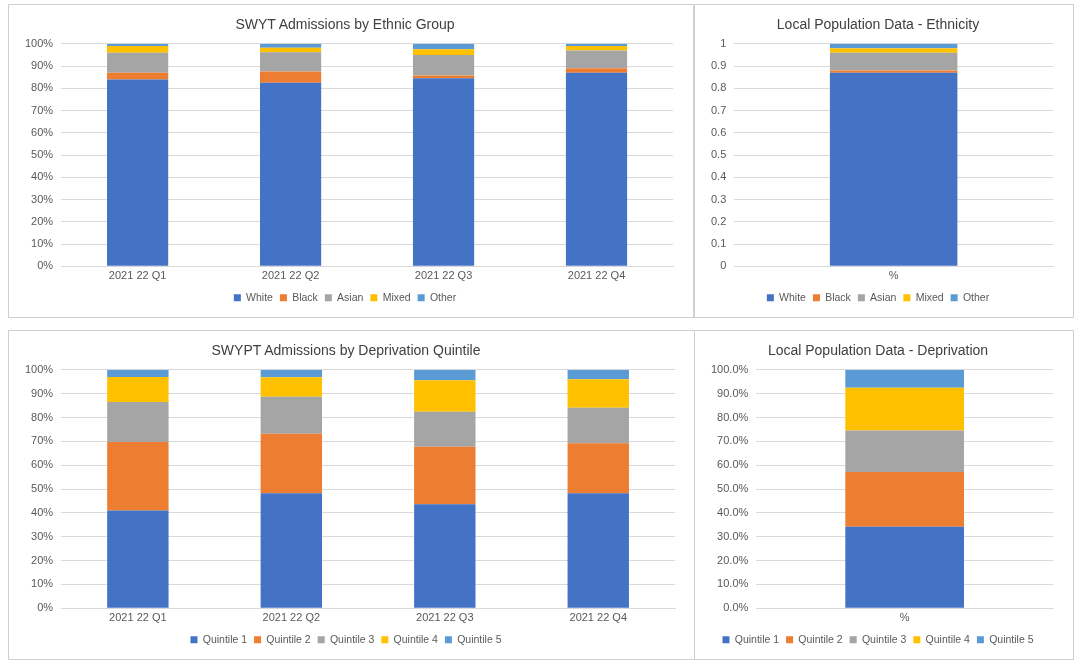  What do you see at coordinates (733, 440) in the screenshot?
I see `y-tick-label: 70.0%` at bounding box center [733, 440].